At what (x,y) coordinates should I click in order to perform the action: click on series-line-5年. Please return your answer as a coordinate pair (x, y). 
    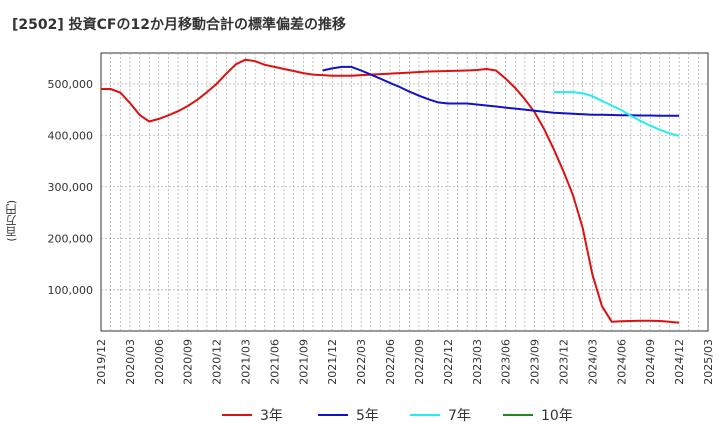
    Looking at the image, I should click on (501, 91).